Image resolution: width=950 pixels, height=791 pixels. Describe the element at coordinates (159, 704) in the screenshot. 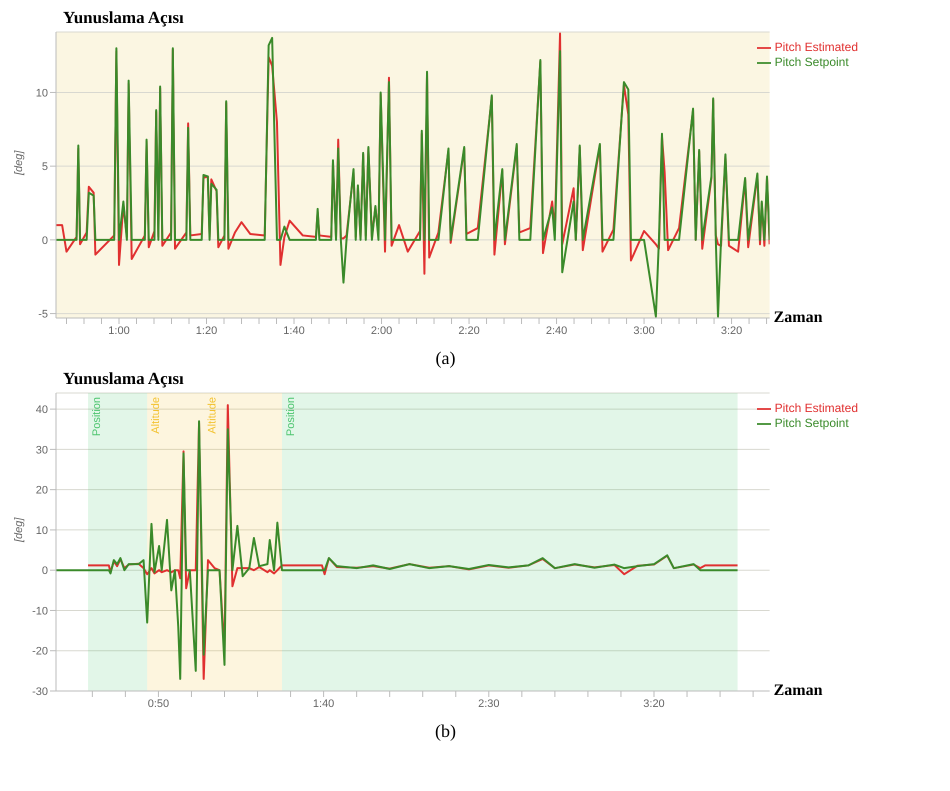

I see `x-tick-label: 0:50` at that location.